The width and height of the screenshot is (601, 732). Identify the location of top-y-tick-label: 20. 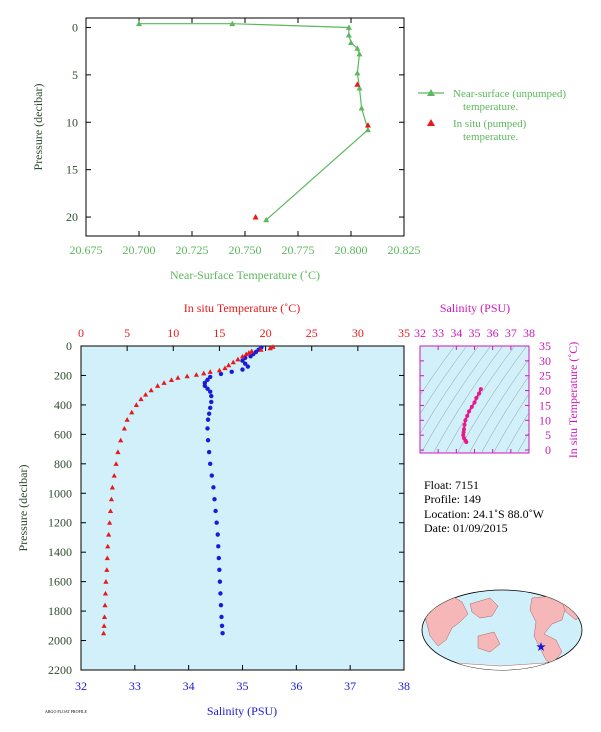
(72, 217).